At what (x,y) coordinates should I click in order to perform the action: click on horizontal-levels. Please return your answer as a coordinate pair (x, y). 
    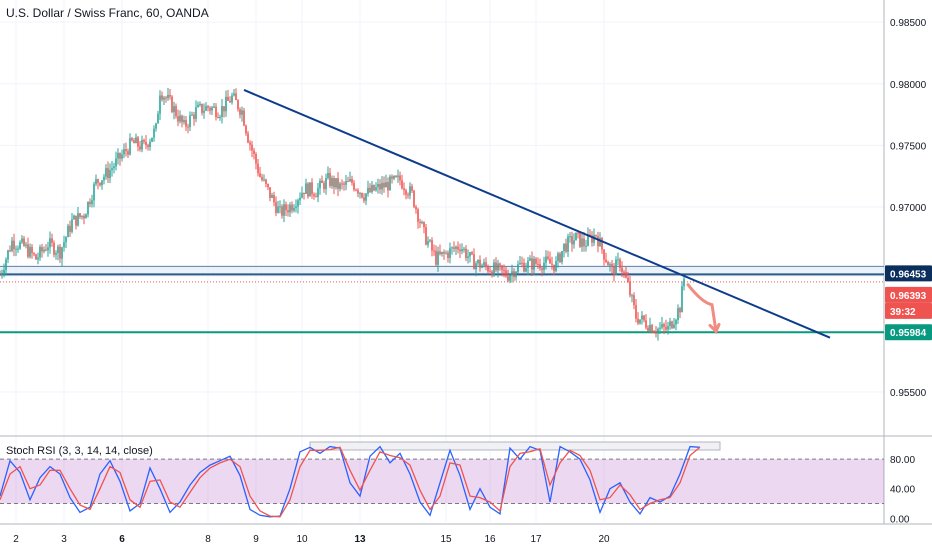
    Looking at the image, I should click on (442, 299).